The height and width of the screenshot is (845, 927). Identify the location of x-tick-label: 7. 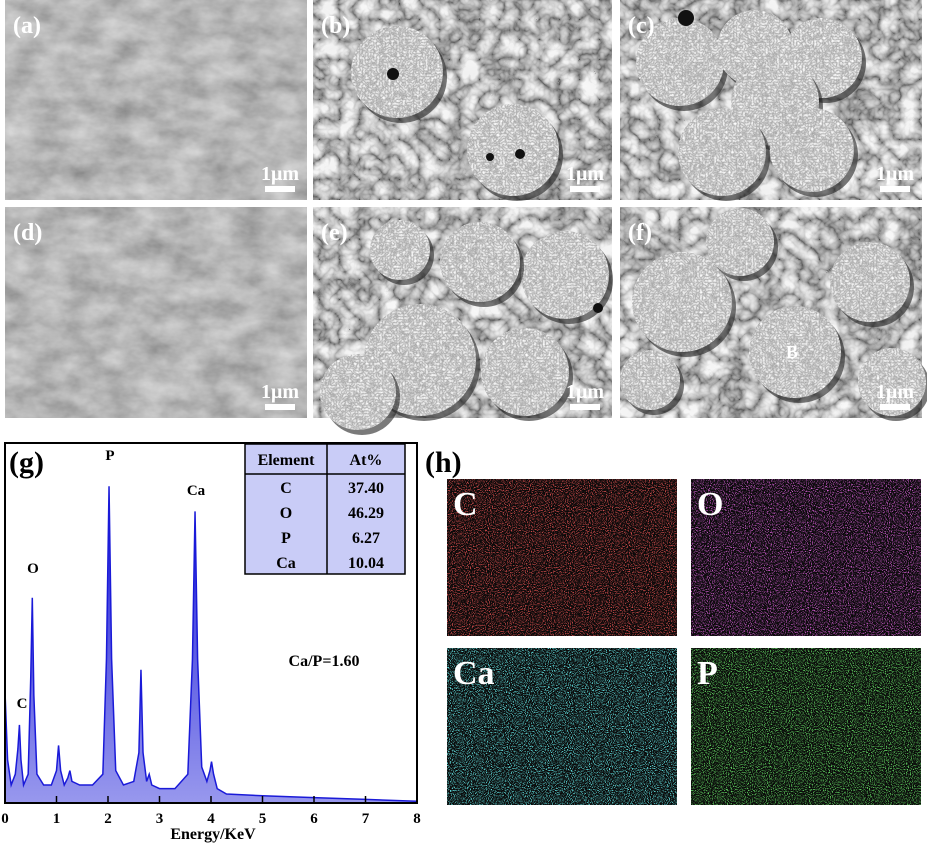
(366, 819).